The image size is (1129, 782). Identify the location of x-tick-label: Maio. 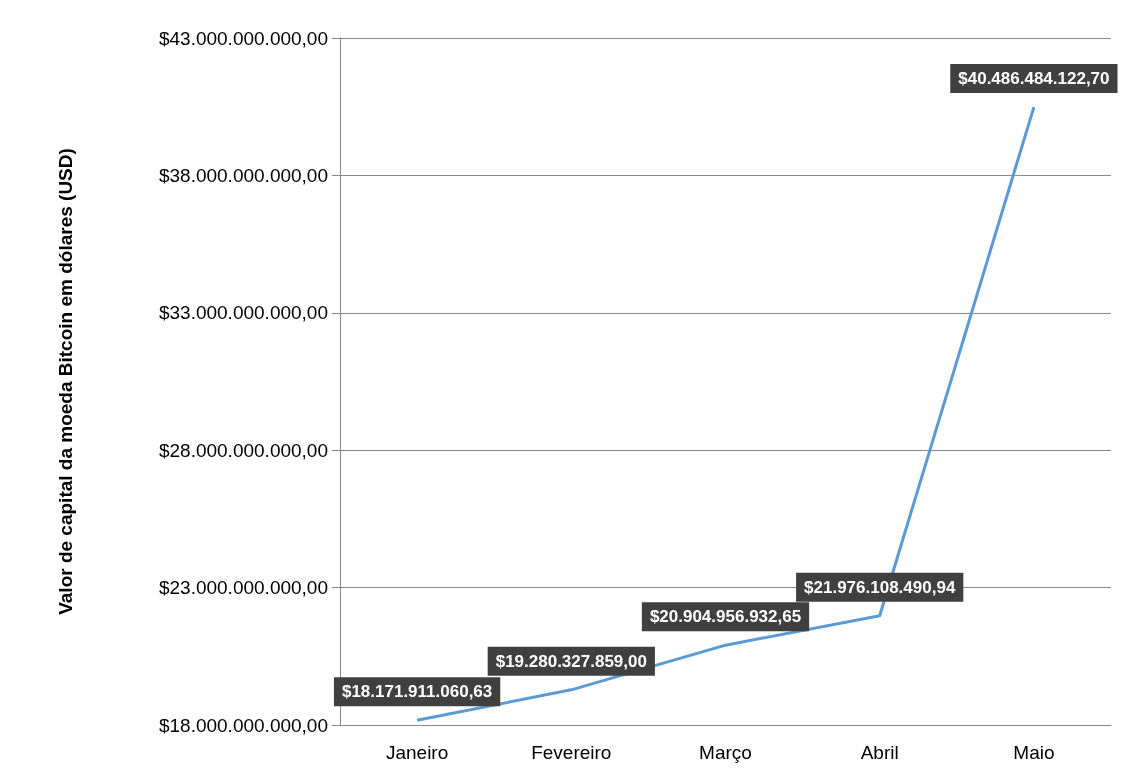
(1034, 752).